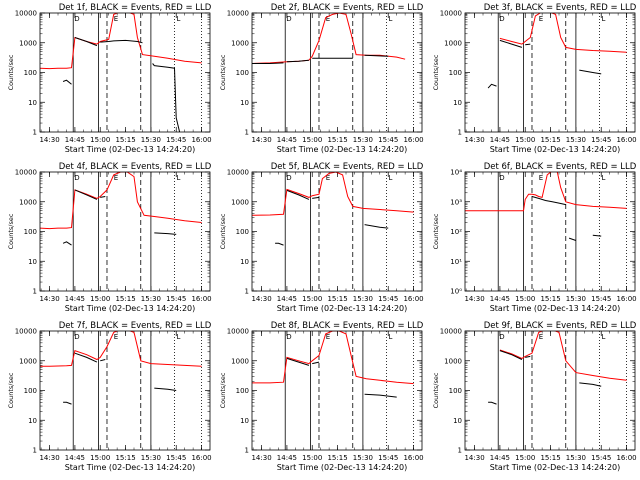  Describe the element at coordinates (347, 8) in the screenshot. I see `panel-title: Det 2f, BLACK = Events, RED = LLD` at that location.